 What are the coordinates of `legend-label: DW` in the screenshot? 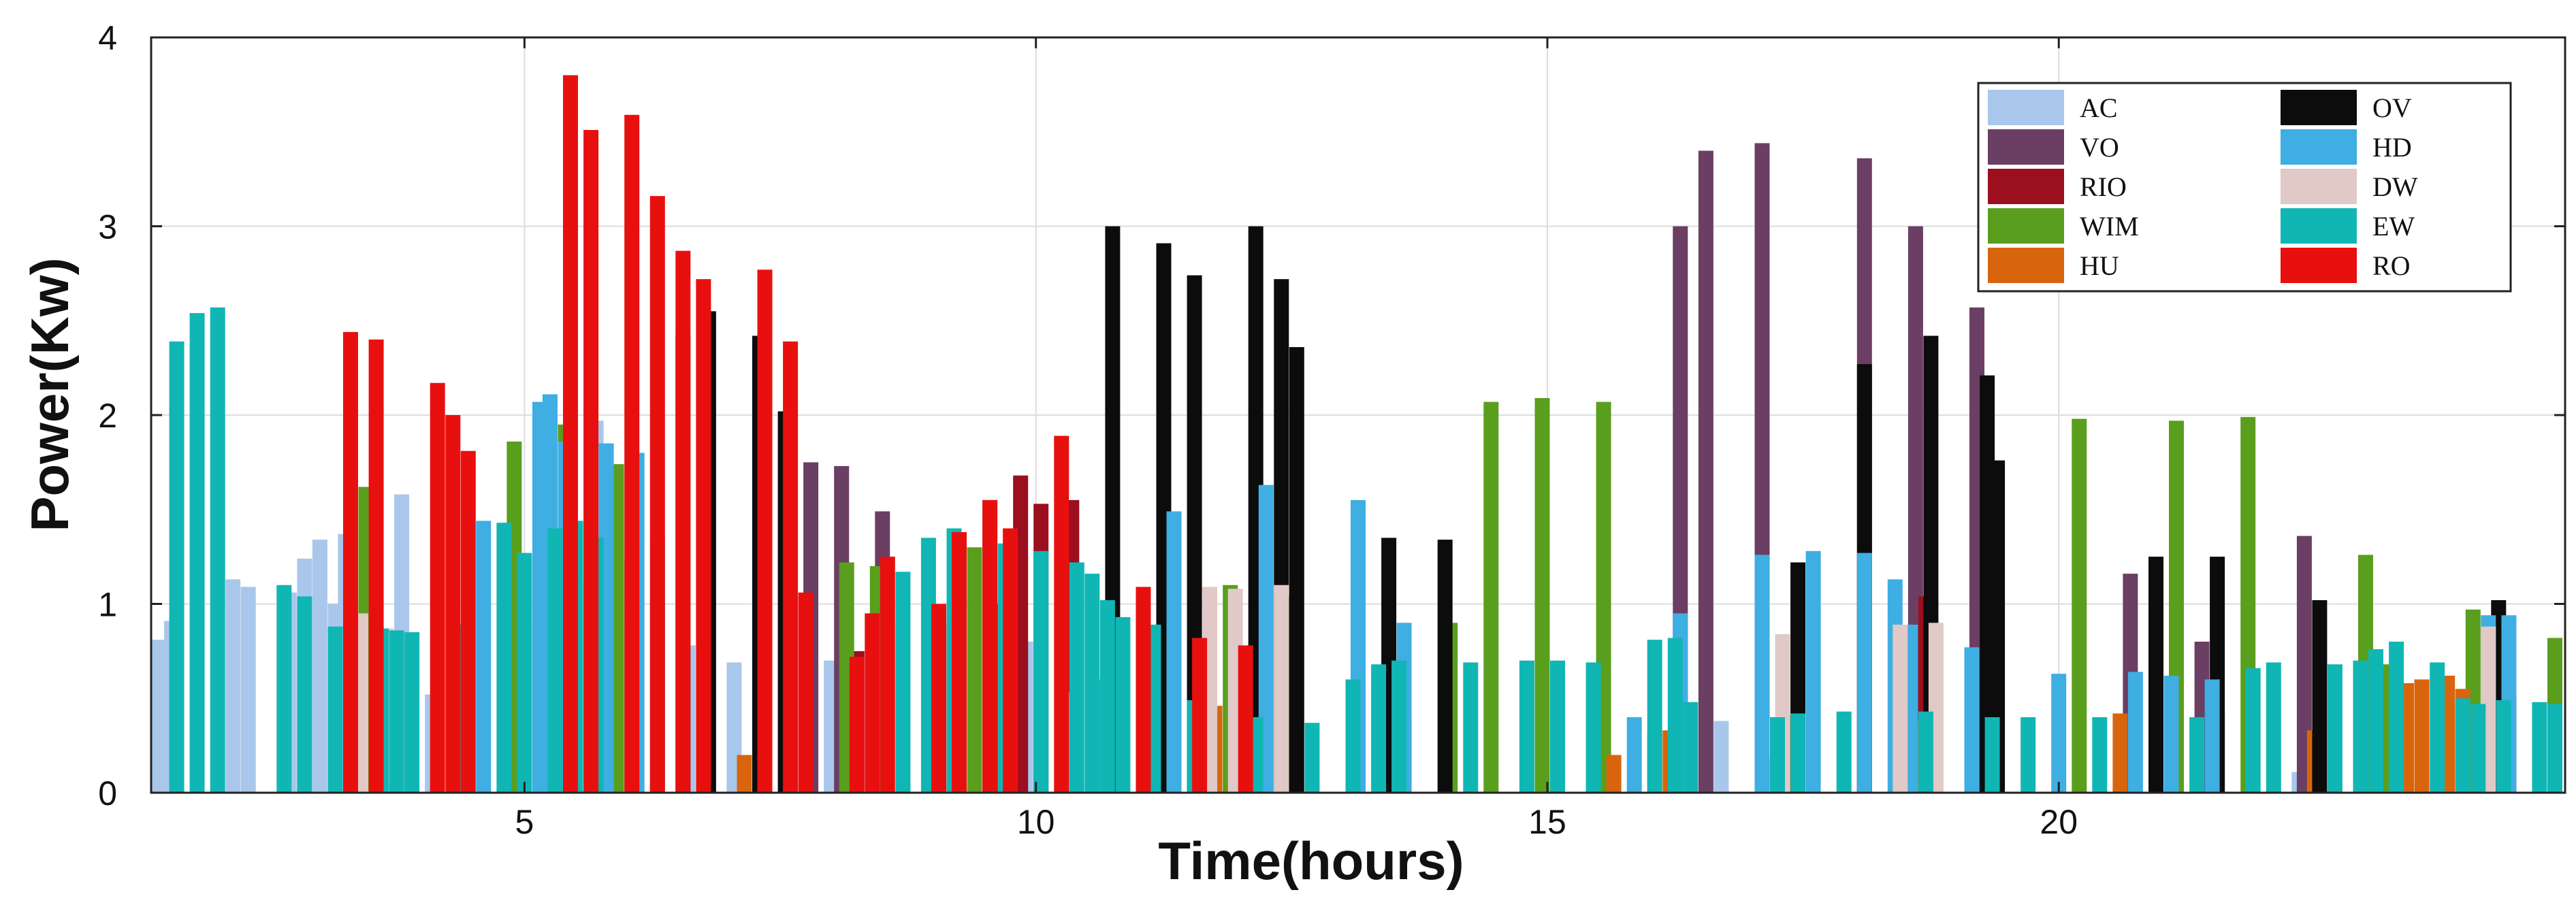 It's located at (2395, 186).